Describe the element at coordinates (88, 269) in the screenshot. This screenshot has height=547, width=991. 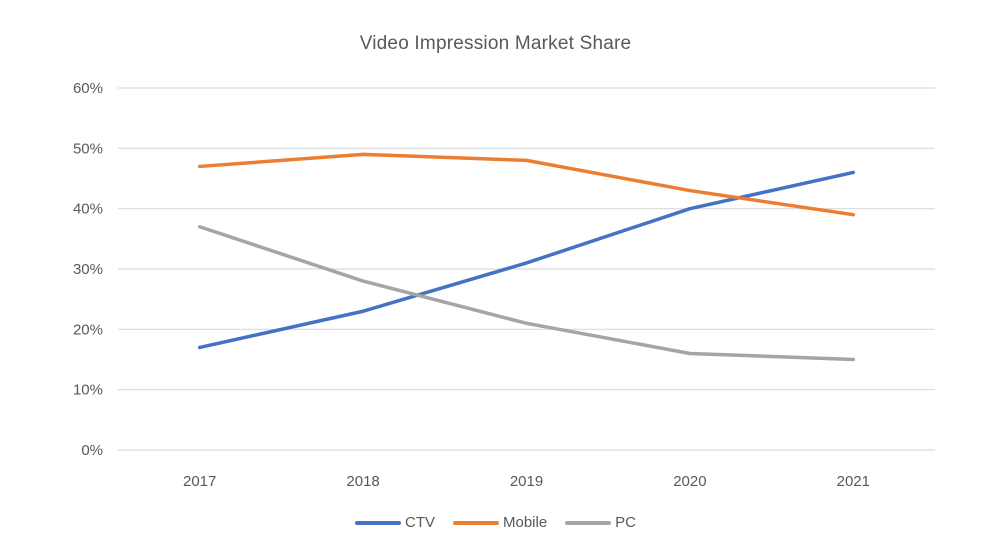
I see `y-axis-tick-label: 30%` at that location.